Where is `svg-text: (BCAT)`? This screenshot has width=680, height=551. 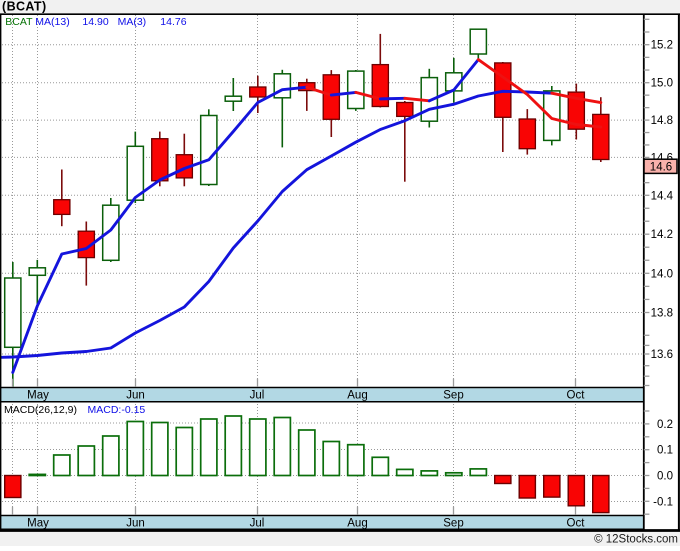 svg-text: (BCAT) is located at coordinates (24, 7).